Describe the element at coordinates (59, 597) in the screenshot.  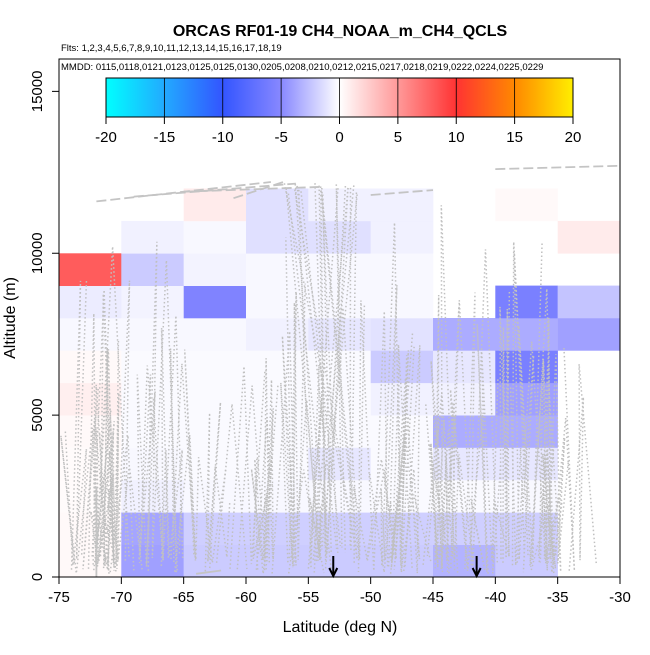
I see `x-tick-label: -75` at that location.